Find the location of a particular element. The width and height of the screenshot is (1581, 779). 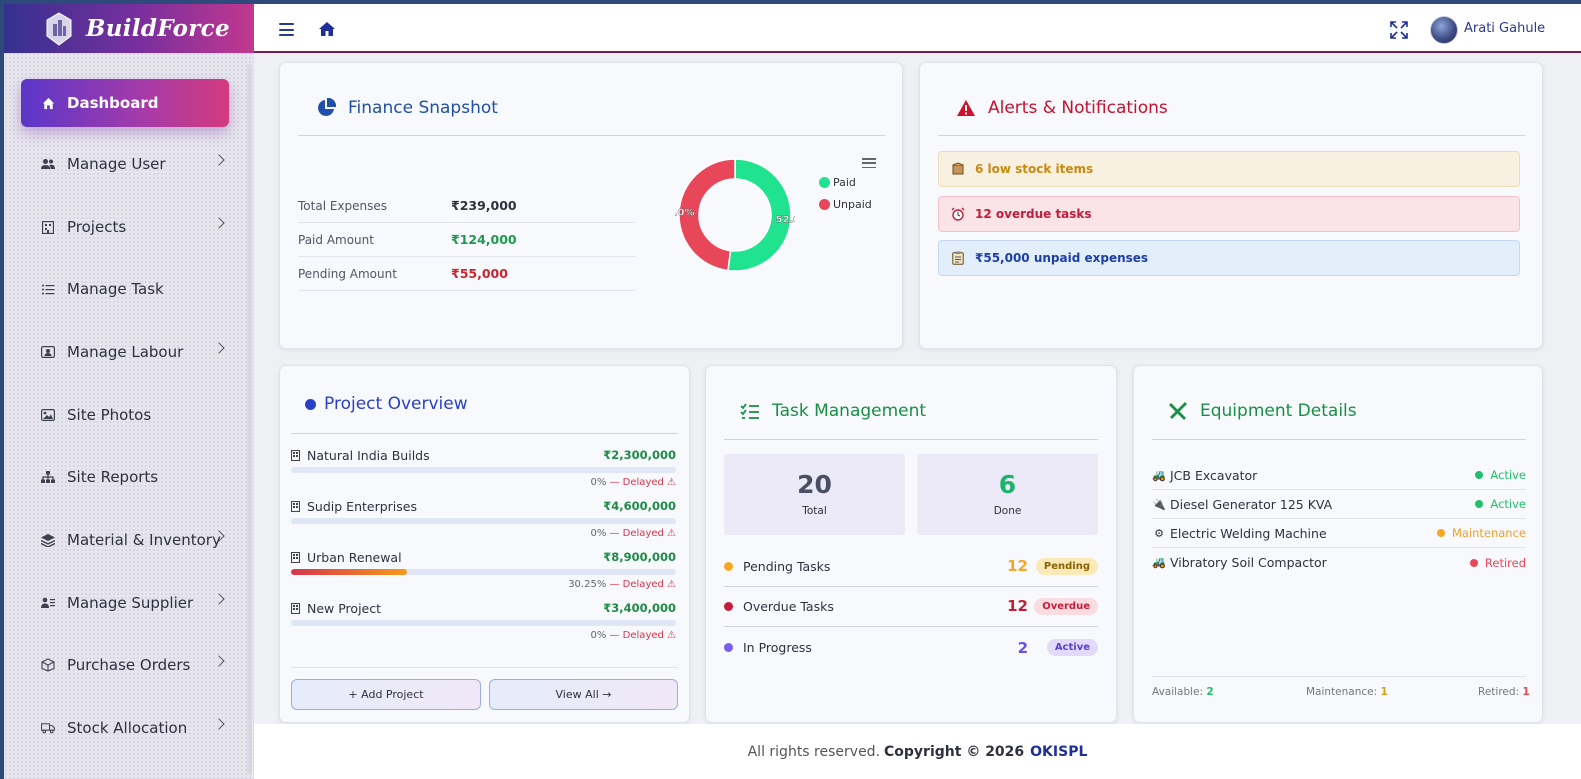

user-list-icon is located at coordinates (48, 603).